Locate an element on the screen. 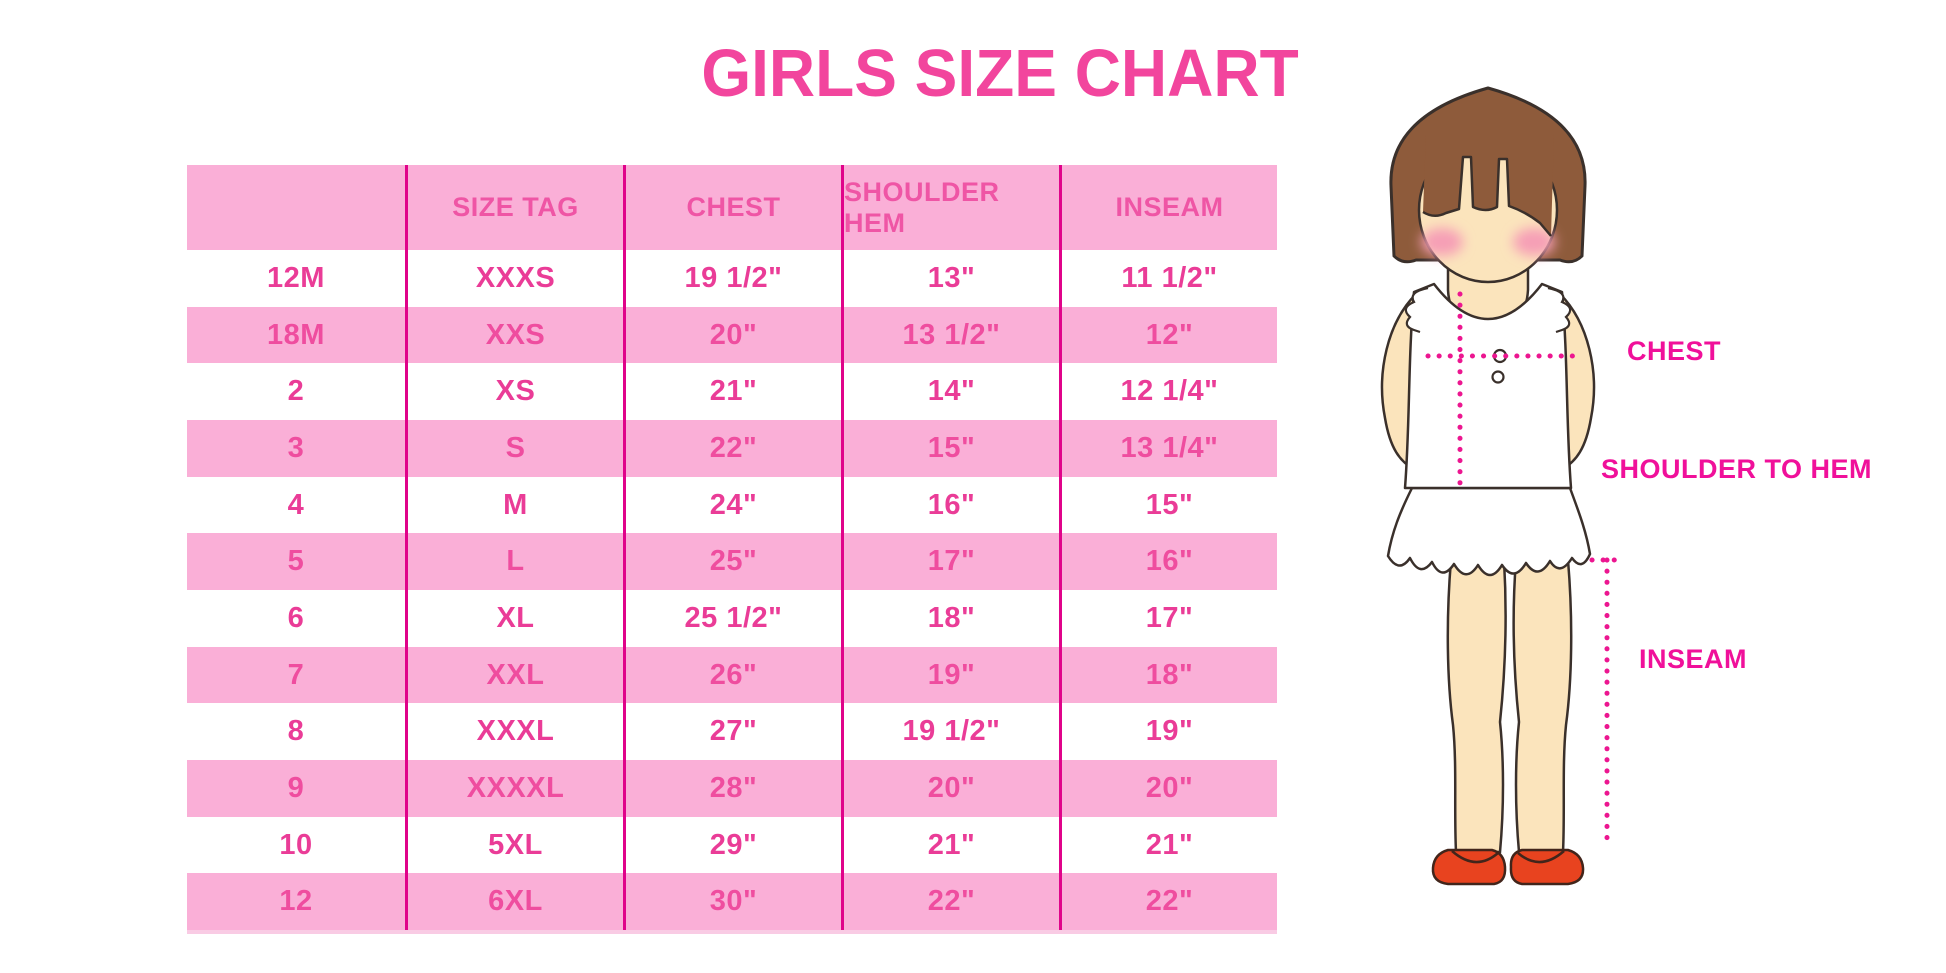 The width and height of the screenshot is (1946, 973). table-row: 2 XS 21" 14" 12 1/4" is located at coordinates (732, 392).